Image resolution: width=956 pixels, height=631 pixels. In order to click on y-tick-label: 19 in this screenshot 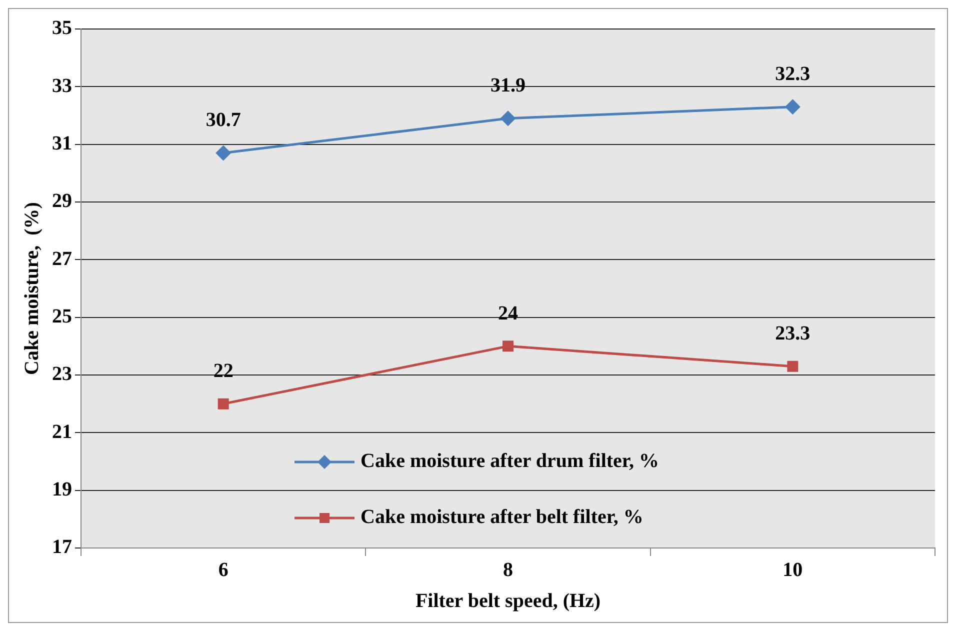, I will do `click(62, 489)`.